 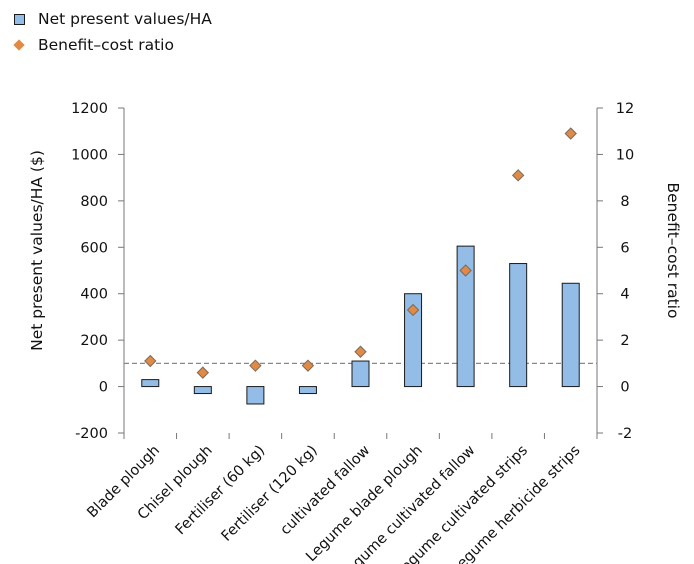 I want to click on category-label: cultivated fallow, so click(x=325, y=490).